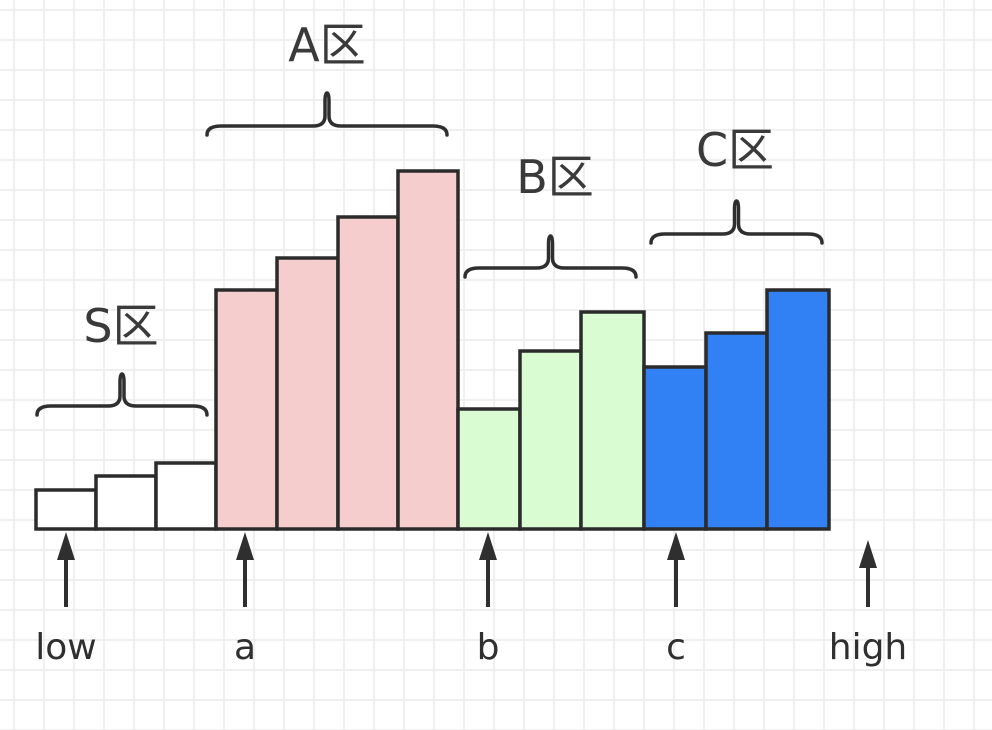  Describe the element at coordinates (488, 647) in the screenshot. I see `pointer-label-b: b` at that location.